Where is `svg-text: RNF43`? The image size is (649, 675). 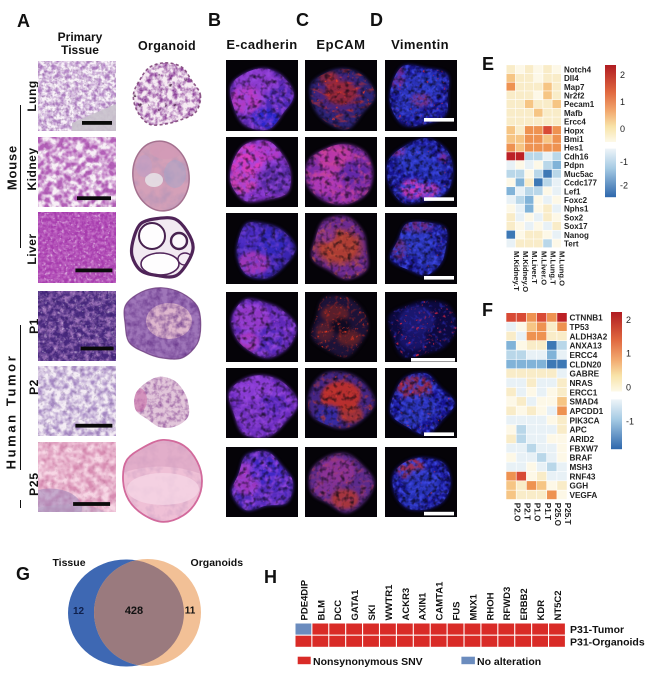
svg-text: RNF43 is located at coordinates (583, 476).